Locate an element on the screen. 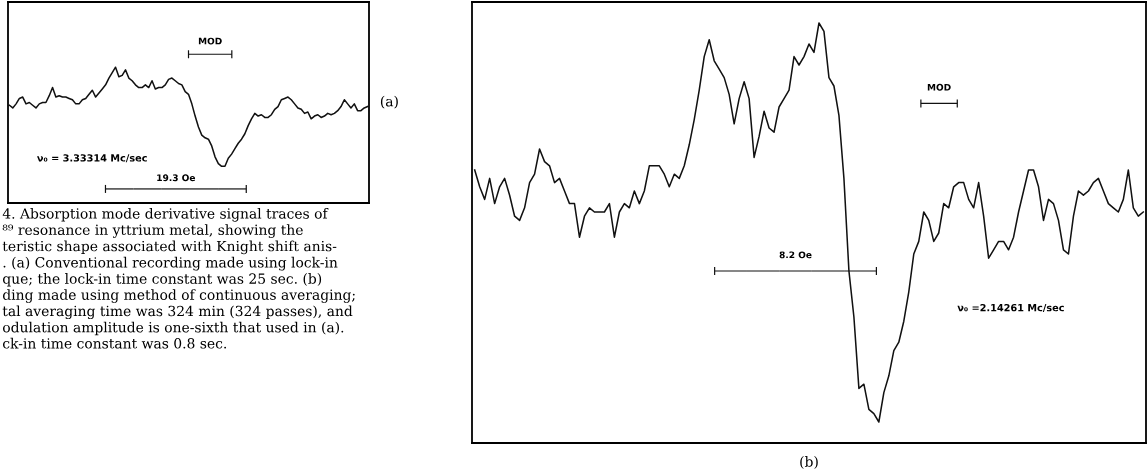  text: 4. Absorption mode derivative signal traces of ⁸⁹ resonance in yttrium metal, showing the teristic shape associated with Knight shift anis- . (a) Conventional recording made using lock-in que; the lock-in time constant was 25 sec. (b) ding made using method of continuous averaging; tal averaging time was 324 min (324 passes), and odulation amplitude is one-sixth that used in (a). ck-in time constant was 0.8 sec. is located at coordinates (178, 278).